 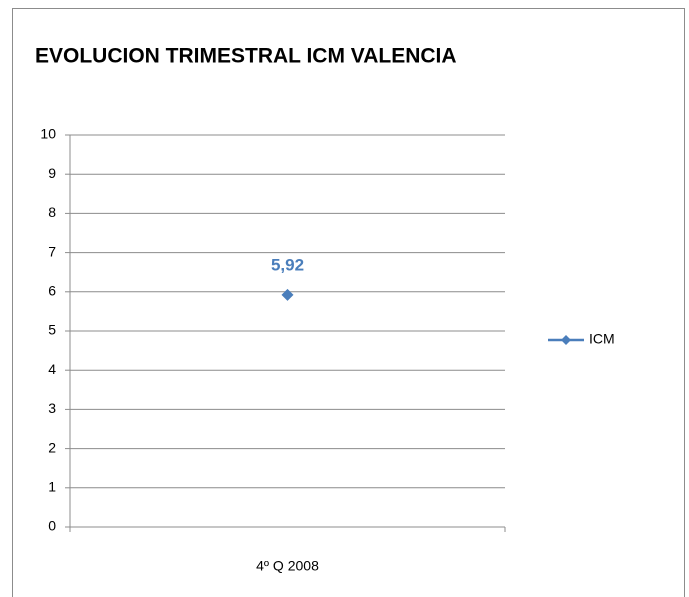 I want to click on y-tick-label: 9, so click(x=52, y=173).